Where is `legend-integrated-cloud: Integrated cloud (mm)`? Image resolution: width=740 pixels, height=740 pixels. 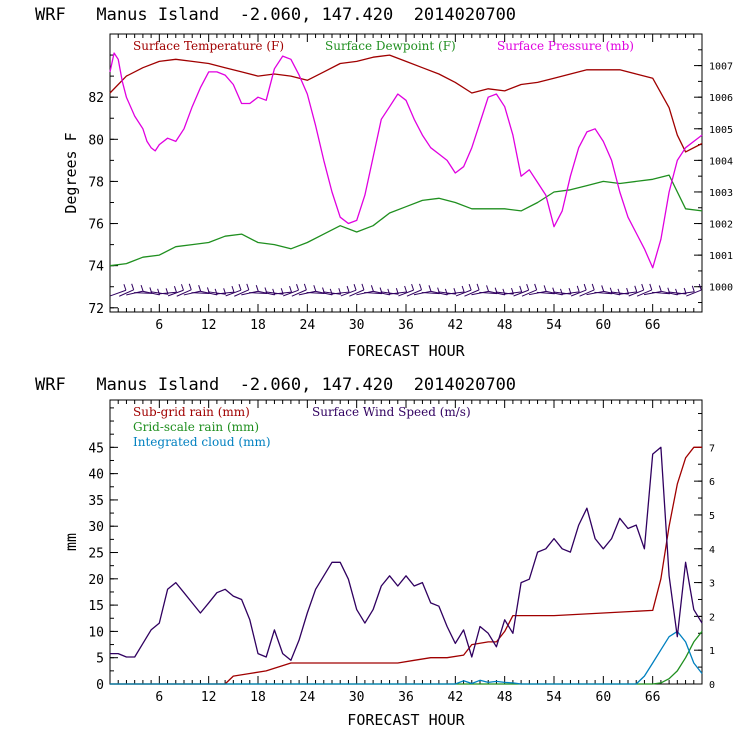
legend-integrated-cloud: Integrated cloud (mm) is located at coordinates (202, 442).